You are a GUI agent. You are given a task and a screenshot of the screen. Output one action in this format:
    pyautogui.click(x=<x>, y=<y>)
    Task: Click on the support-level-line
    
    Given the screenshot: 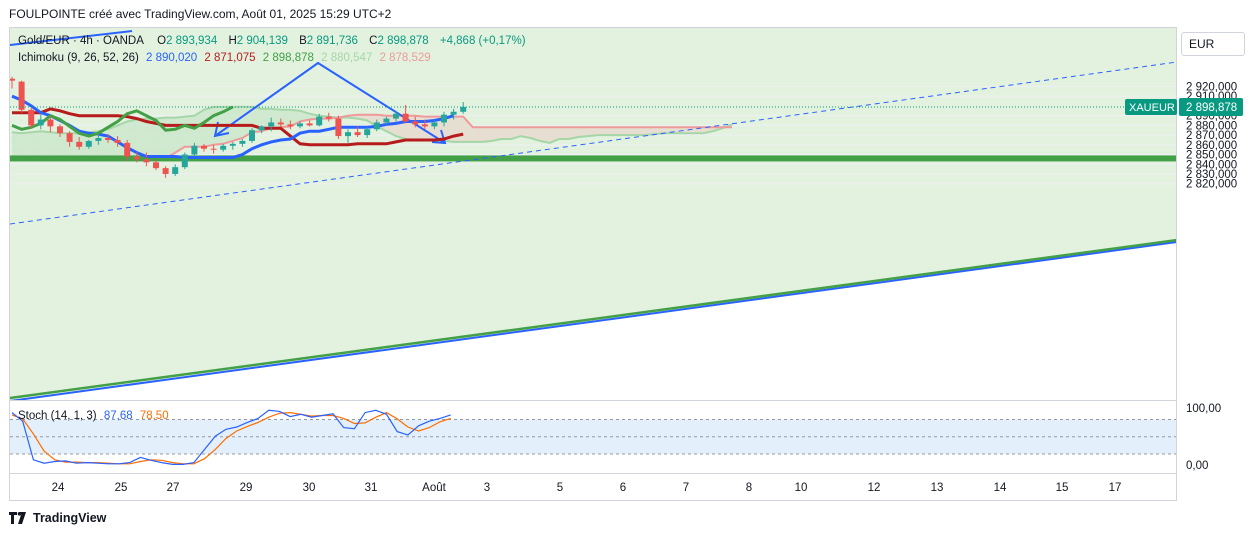 What is the action you would take?
    pyautogui.click(x=593, y=158)
    